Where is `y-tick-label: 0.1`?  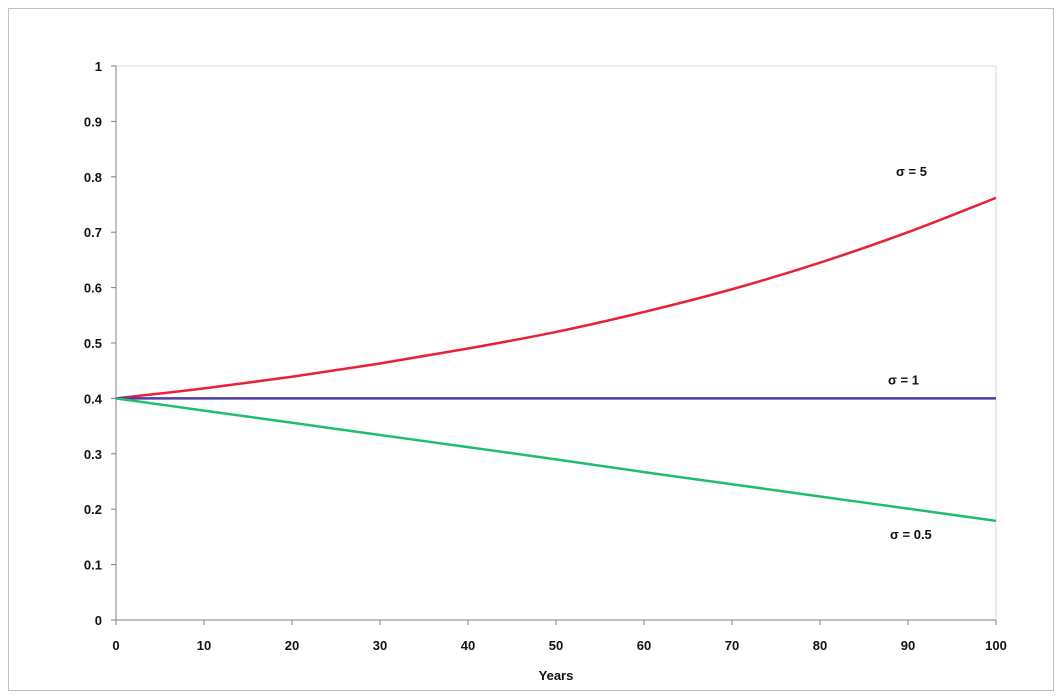
y-tick-label: 0.1 is located at coordinates (93, 565).